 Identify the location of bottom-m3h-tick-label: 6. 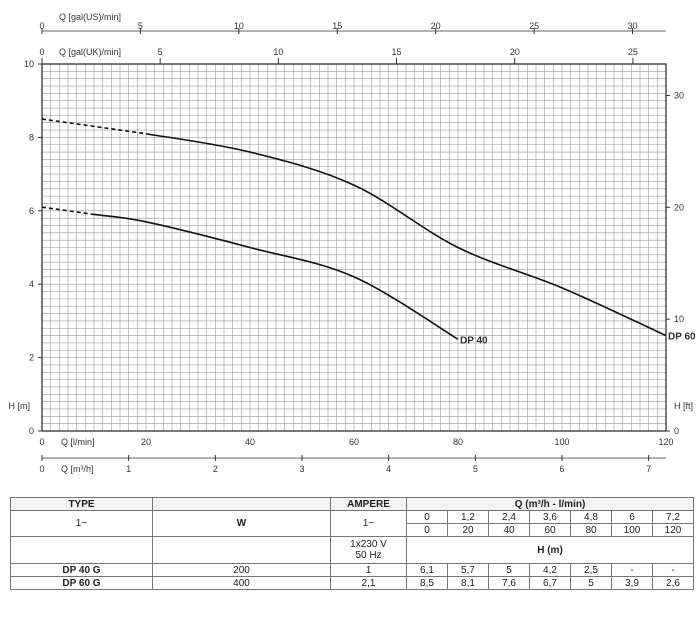
(561, 469).